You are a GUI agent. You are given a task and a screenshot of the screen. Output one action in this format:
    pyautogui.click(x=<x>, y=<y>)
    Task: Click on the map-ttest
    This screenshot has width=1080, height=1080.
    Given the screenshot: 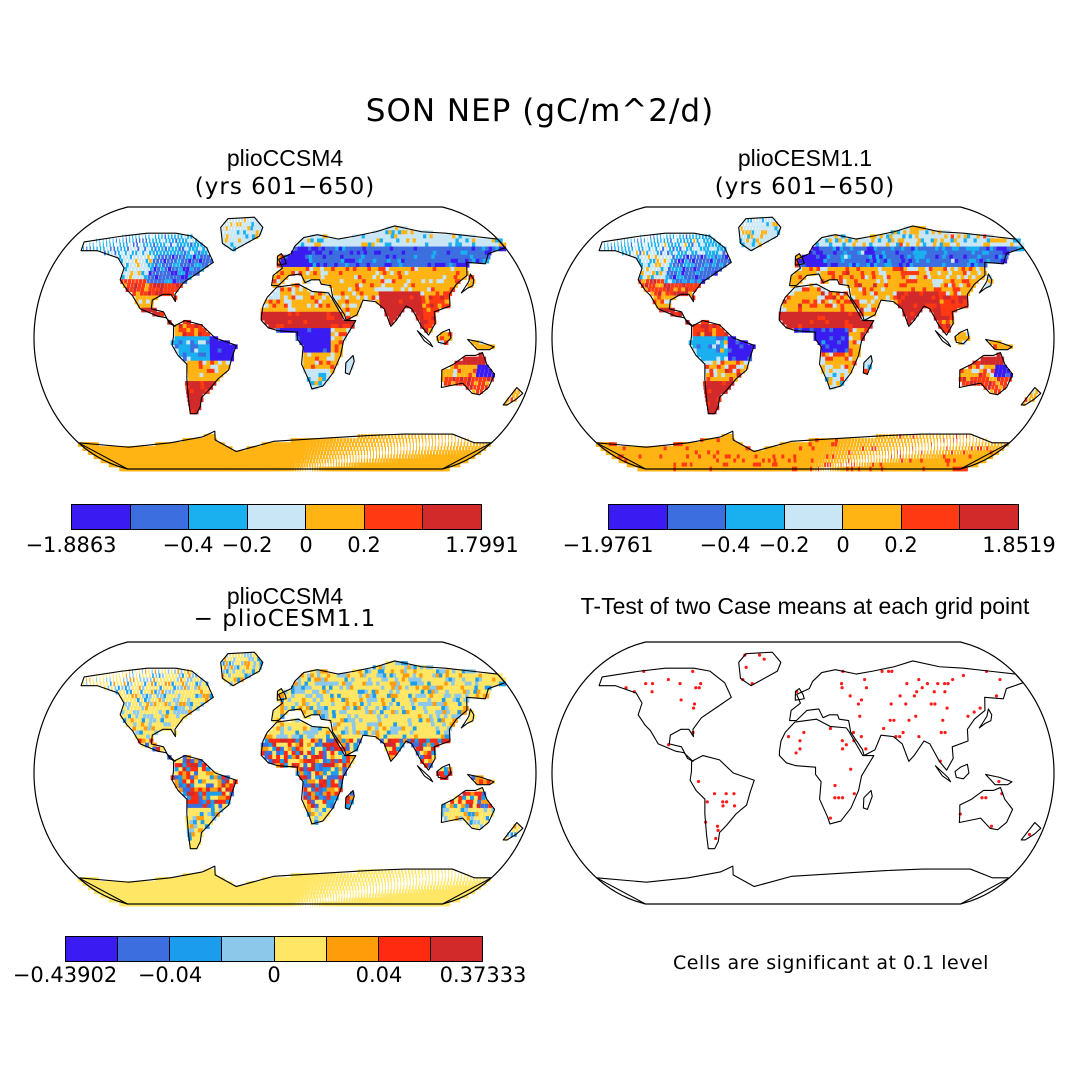 What is the action you would take?
    pyautogui.click(x=803, y=773)
    